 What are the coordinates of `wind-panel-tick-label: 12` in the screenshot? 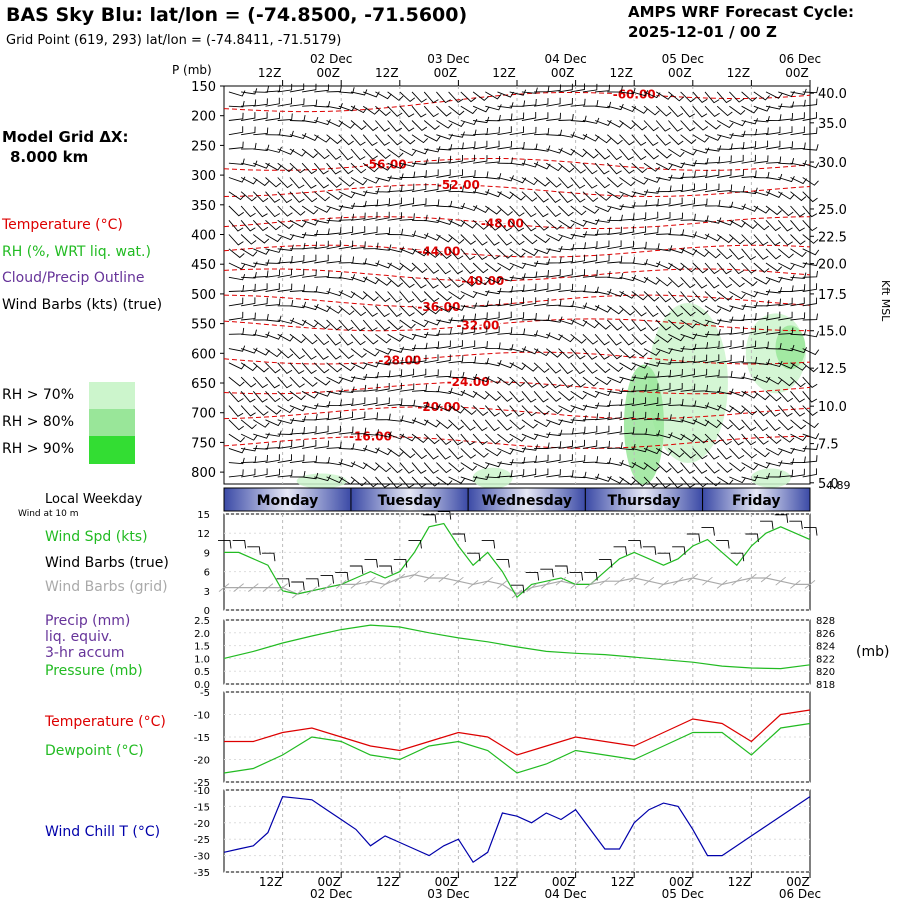 It's located at (203, 534).